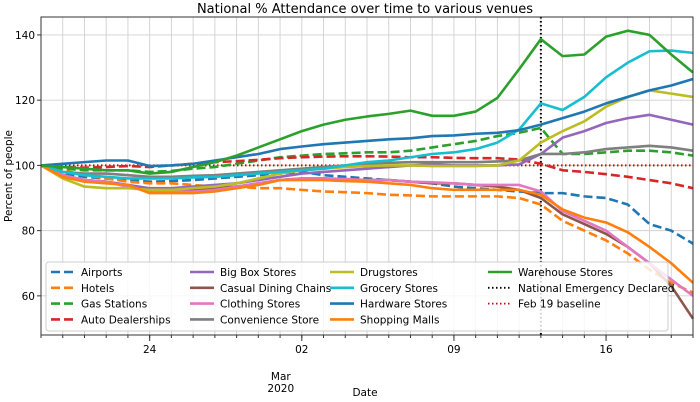 Image resolution: width=700 pixels, height=402 pixels. What do you see at coordinates (399, 320) in the screenshot?
I see `legend-label: Shopping Malls` at bounding box center [399, 320].